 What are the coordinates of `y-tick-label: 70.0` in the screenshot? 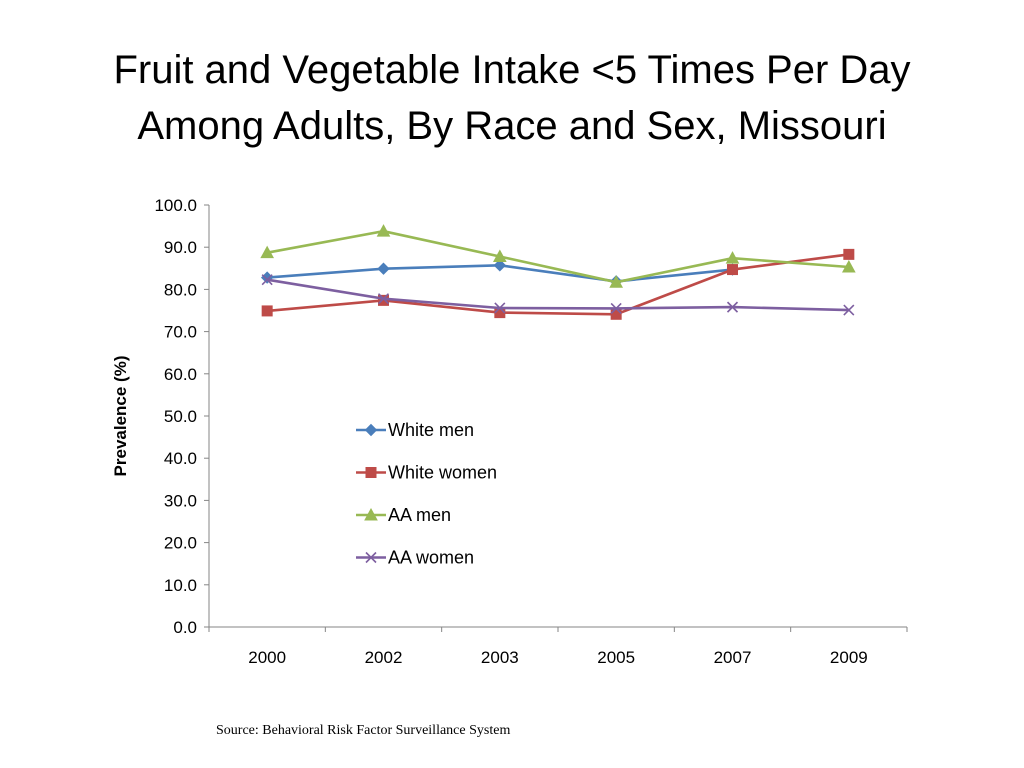 It's located at (180, 332).